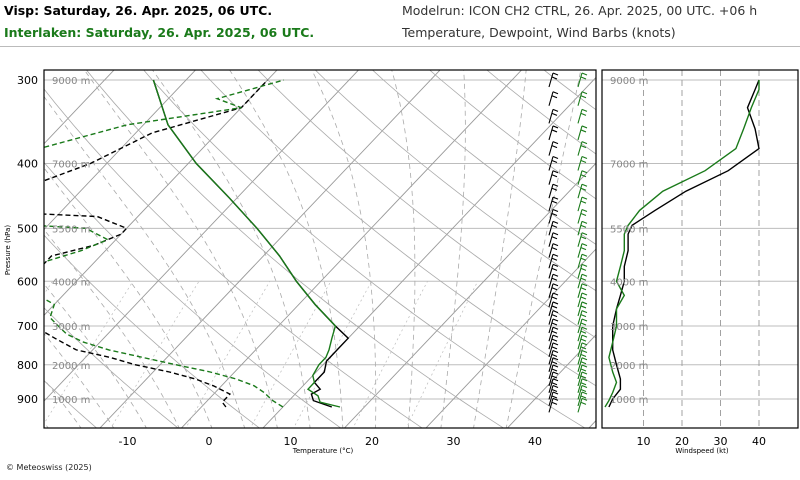 The image size is (800, 480). What do you see at coordinates (721, 441) in the screenshot?
I see `windspeed-tick-30: 30` at bounding box center [721, 441].